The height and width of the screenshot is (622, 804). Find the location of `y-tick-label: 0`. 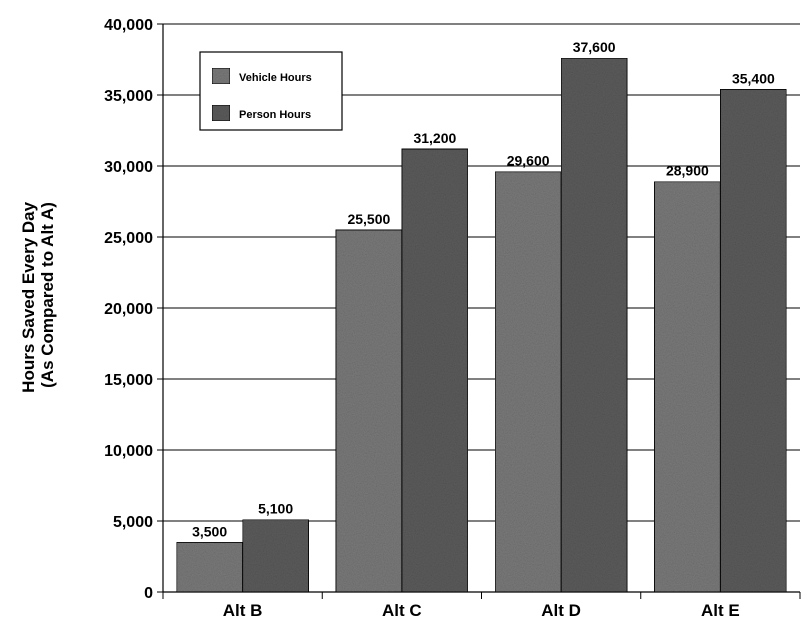

y-tick-label: 0 is located at coordinates (148, 593).